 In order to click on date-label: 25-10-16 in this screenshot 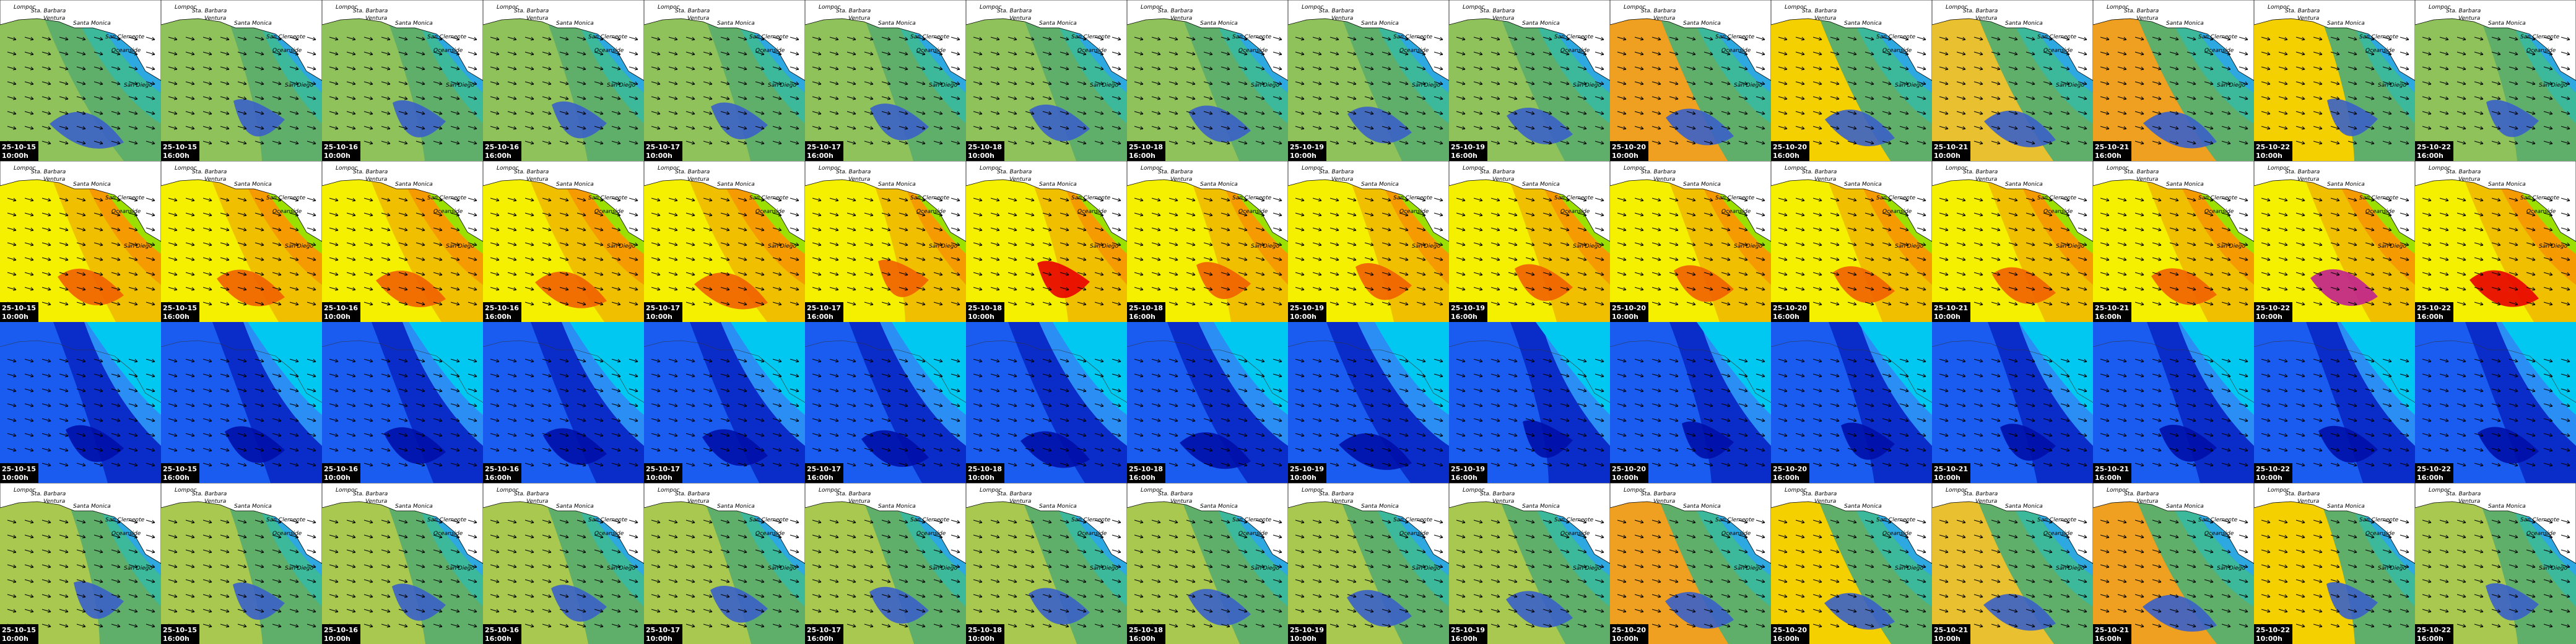, I will do `click(502, 308)`.